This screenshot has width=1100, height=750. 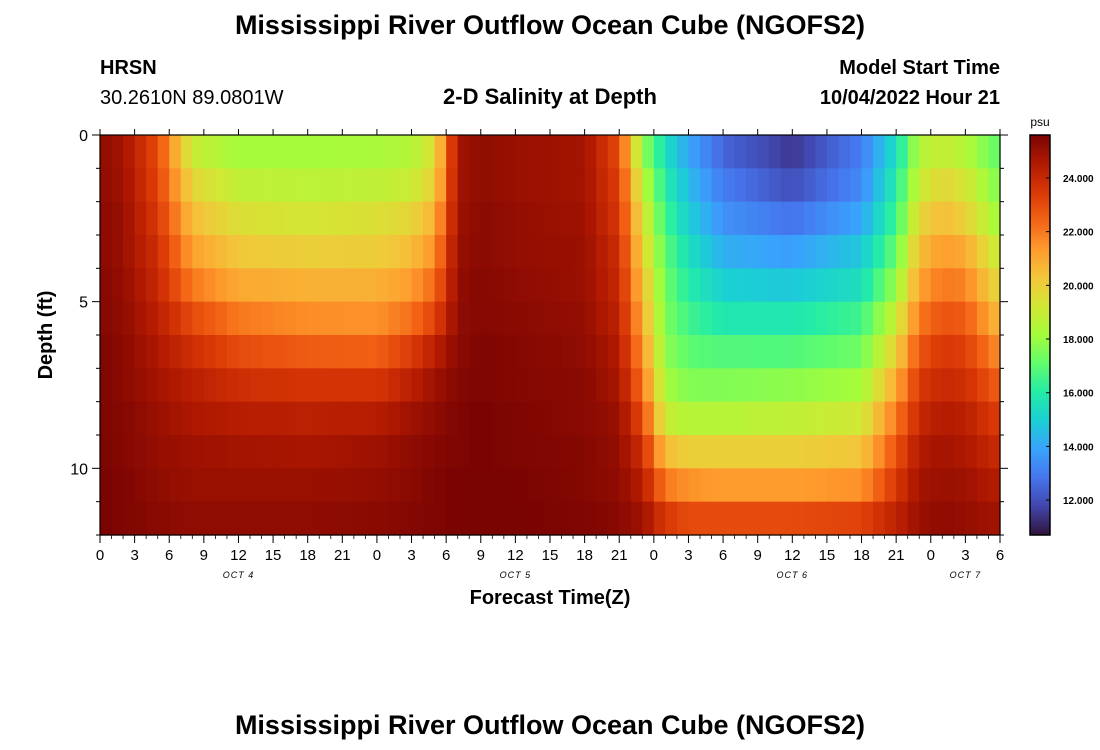 What do you see at coordinates (516, 575) in the screenshot?
I see `day-label: OCT 5` at bounding box center [516, 575].